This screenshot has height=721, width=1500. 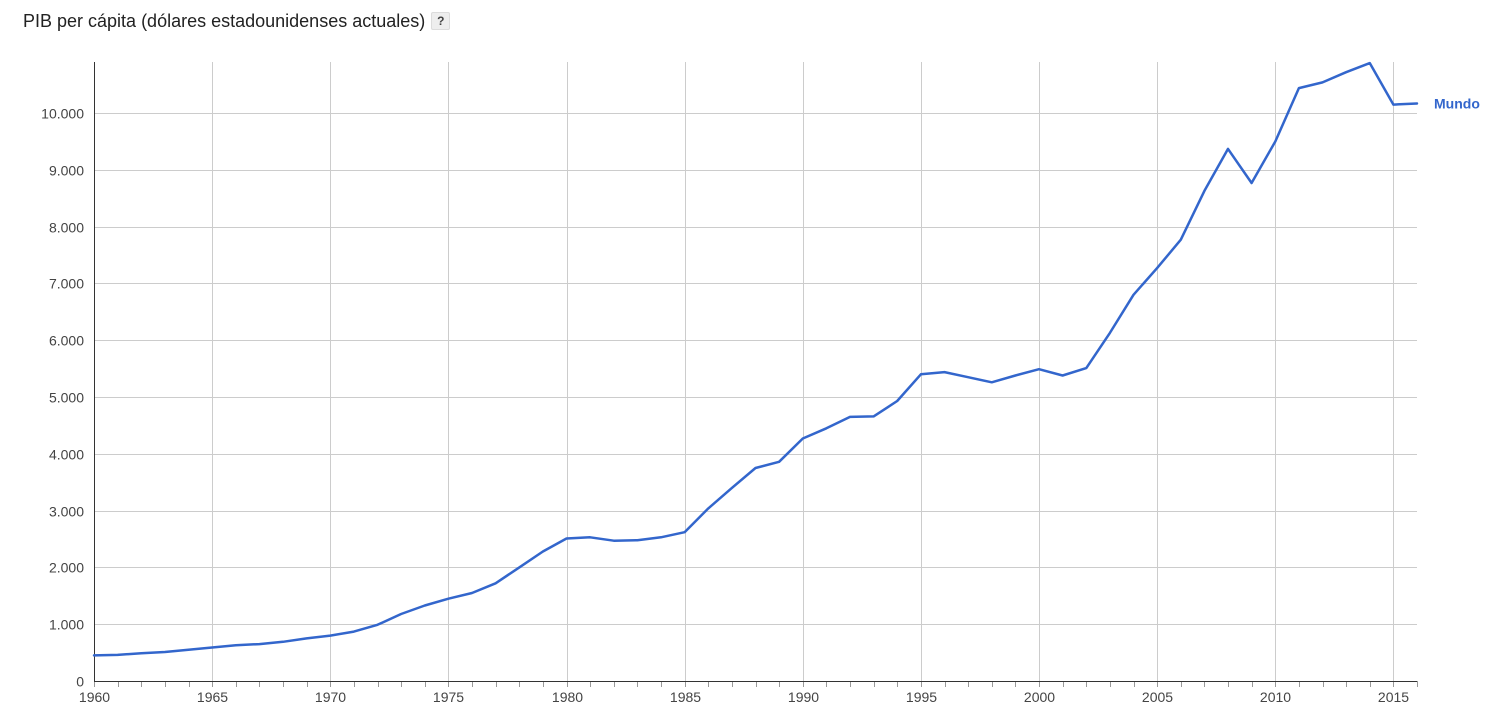 I want to click on y-tick-label: 4.000, so click(x=66, y=455).